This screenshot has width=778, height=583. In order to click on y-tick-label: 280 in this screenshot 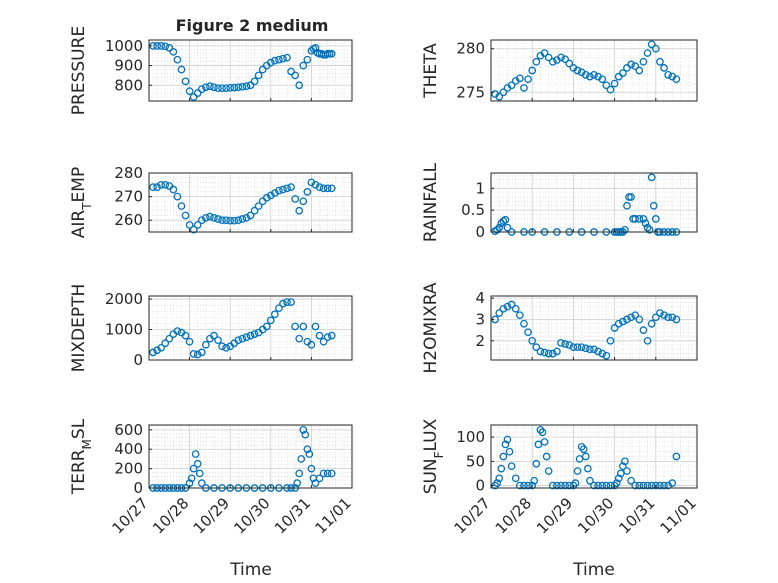, I will do `click(470, 49)`.